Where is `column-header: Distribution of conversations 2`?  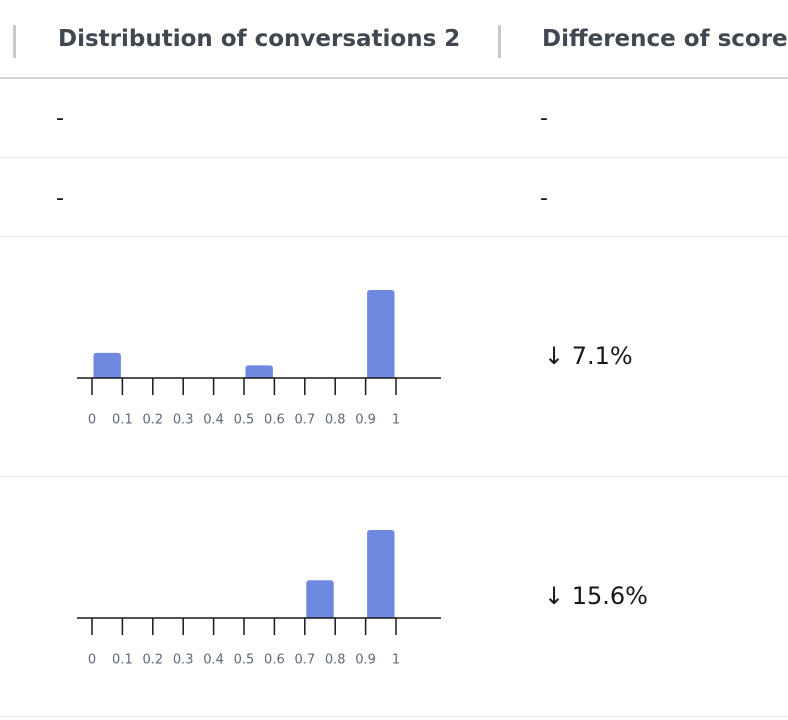
column-header: Distribution of conversations 2 is located at coordinates (259, 39).